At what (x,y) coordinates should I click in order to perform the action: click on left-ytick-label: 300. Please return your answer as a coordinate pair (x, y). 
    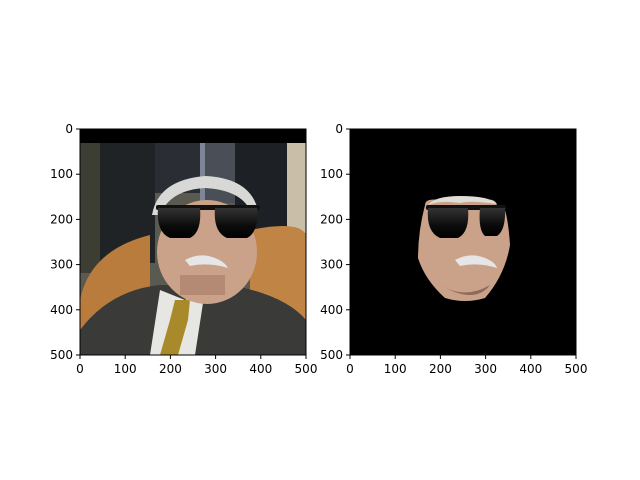
    Looking at the image, I should click on (61, 265).